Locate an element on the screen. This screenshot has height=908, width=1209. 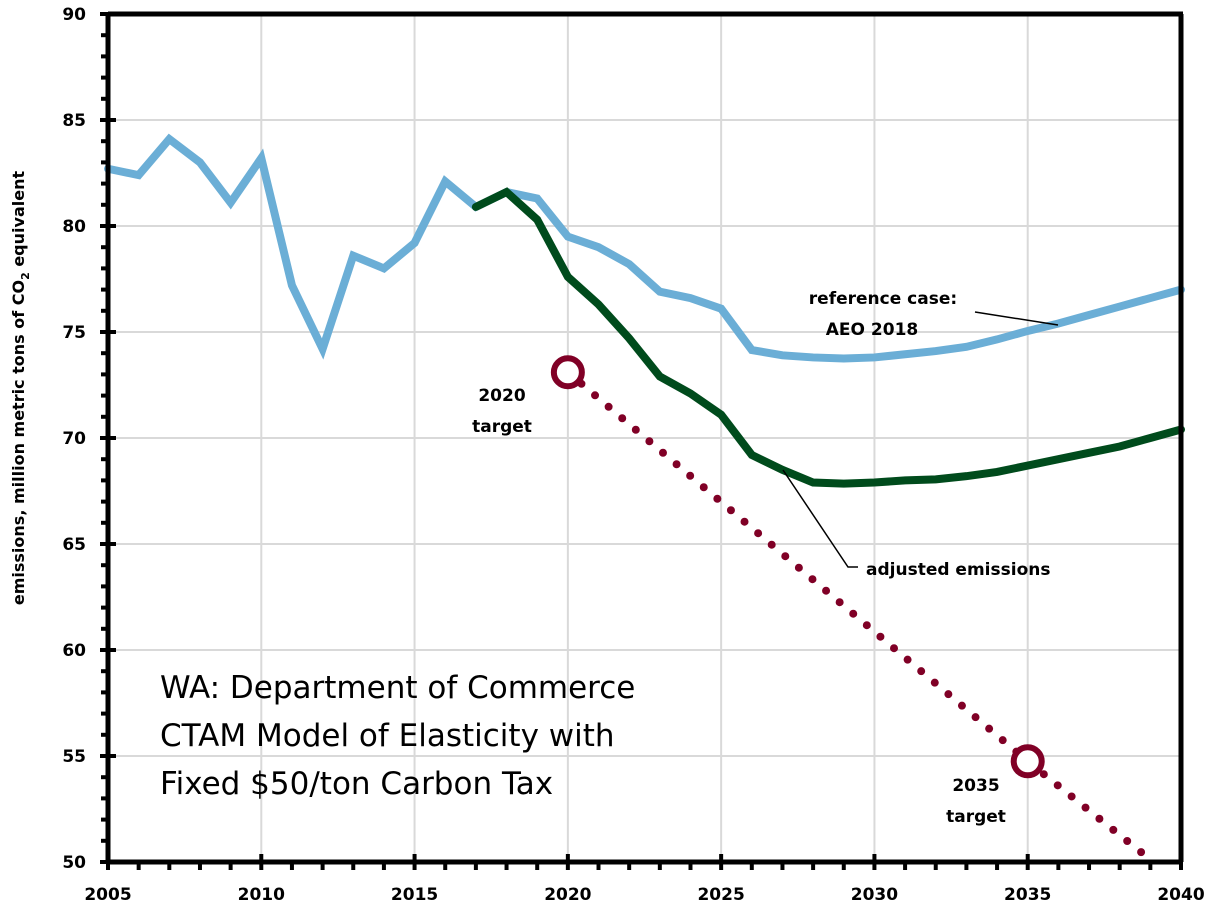
reference-case-leader-line is located at coordinates (1016, 318).